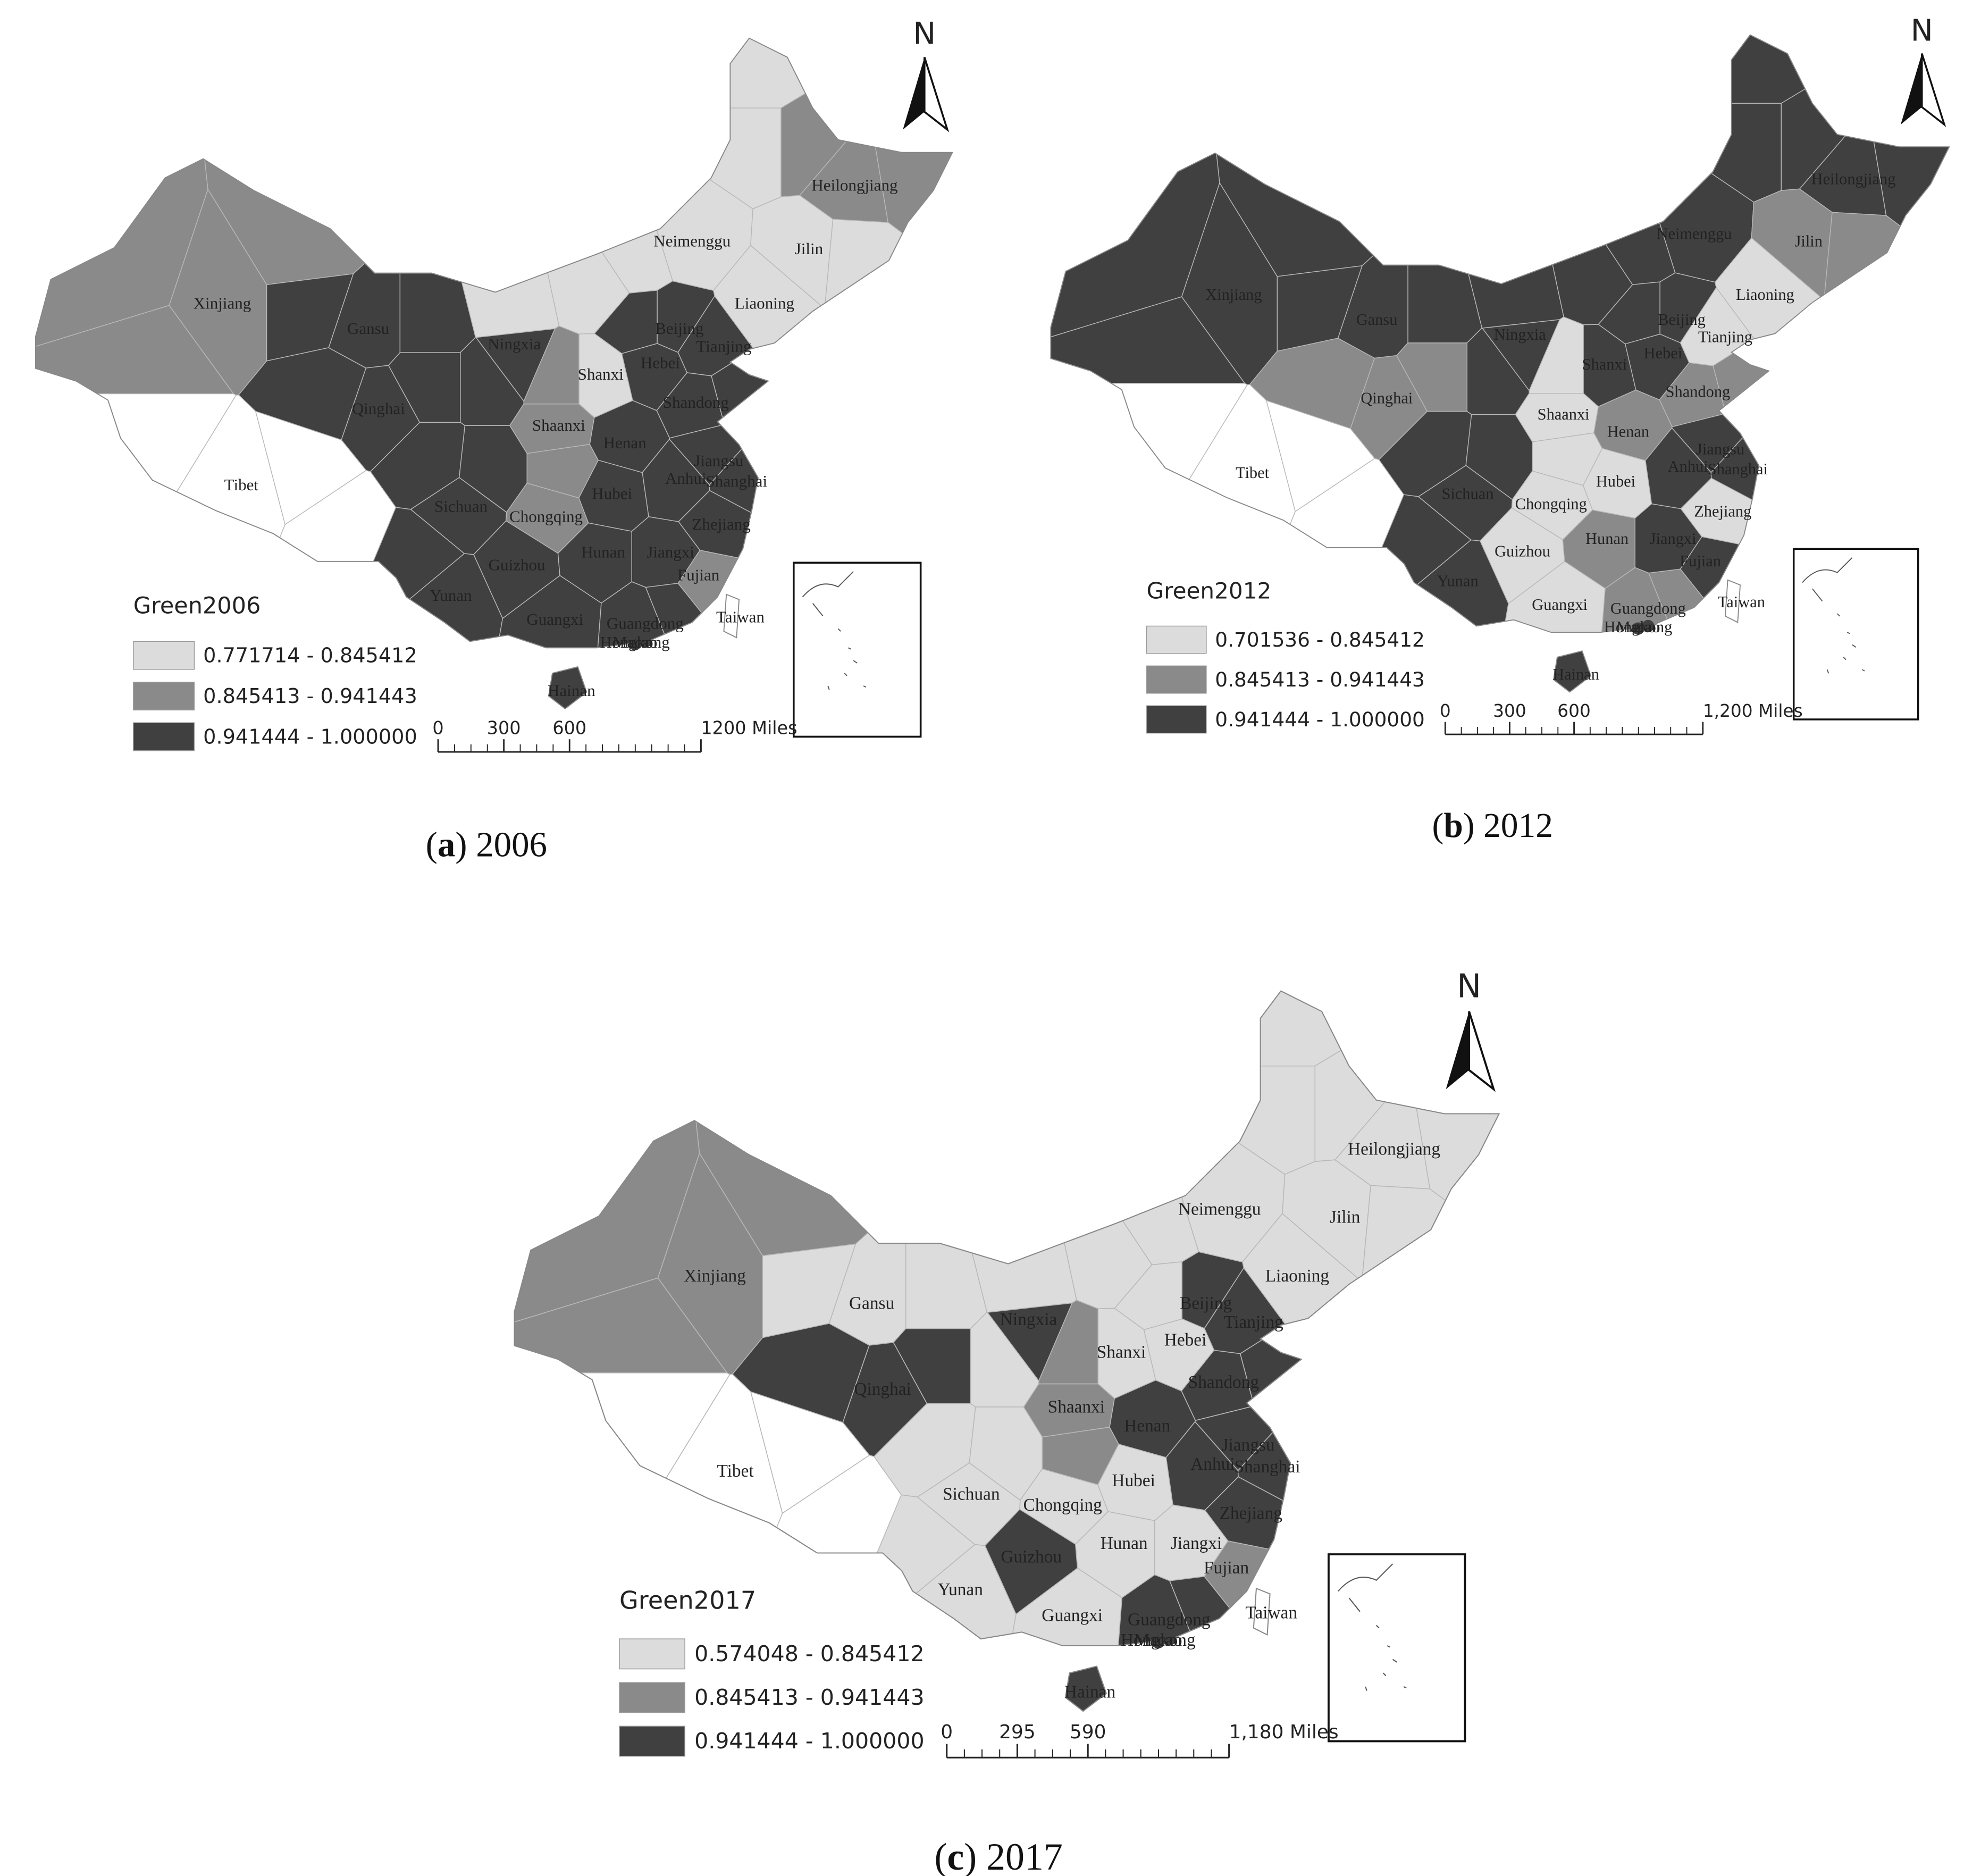 The width and height of the screenshot is (1981, 1876). Describe the element at coordinates (501, 845) in the screenshot. I see `caption-rest: ) 2006` at that location.